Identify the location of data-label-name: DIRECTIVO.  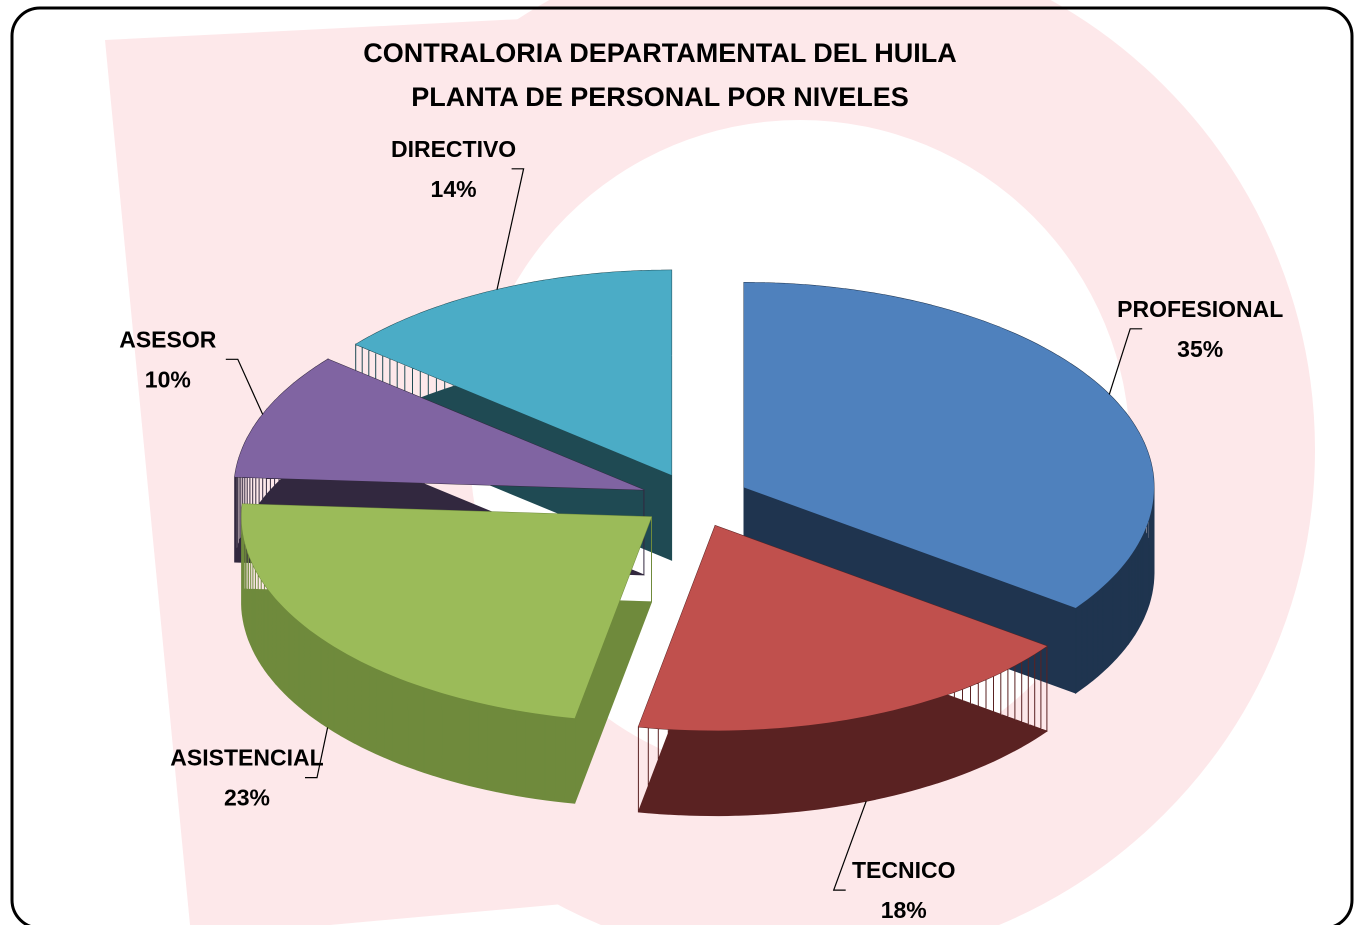
(453, 149).